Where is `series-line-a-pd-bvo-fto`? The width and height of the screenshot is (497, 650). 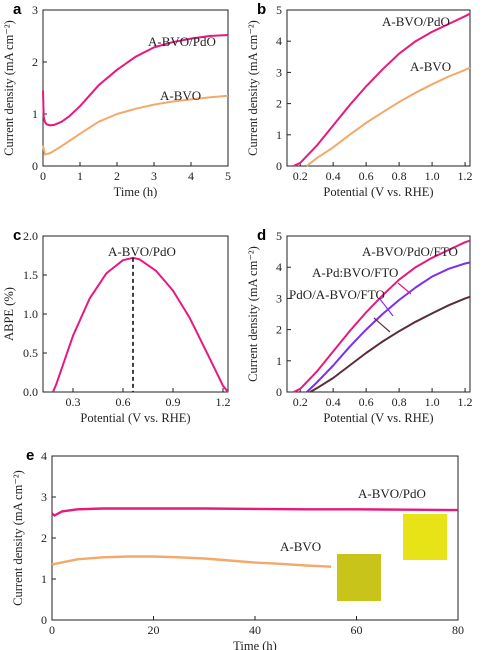 series-line-a-pd-bvo-fto is located at coordinates (388, 327).